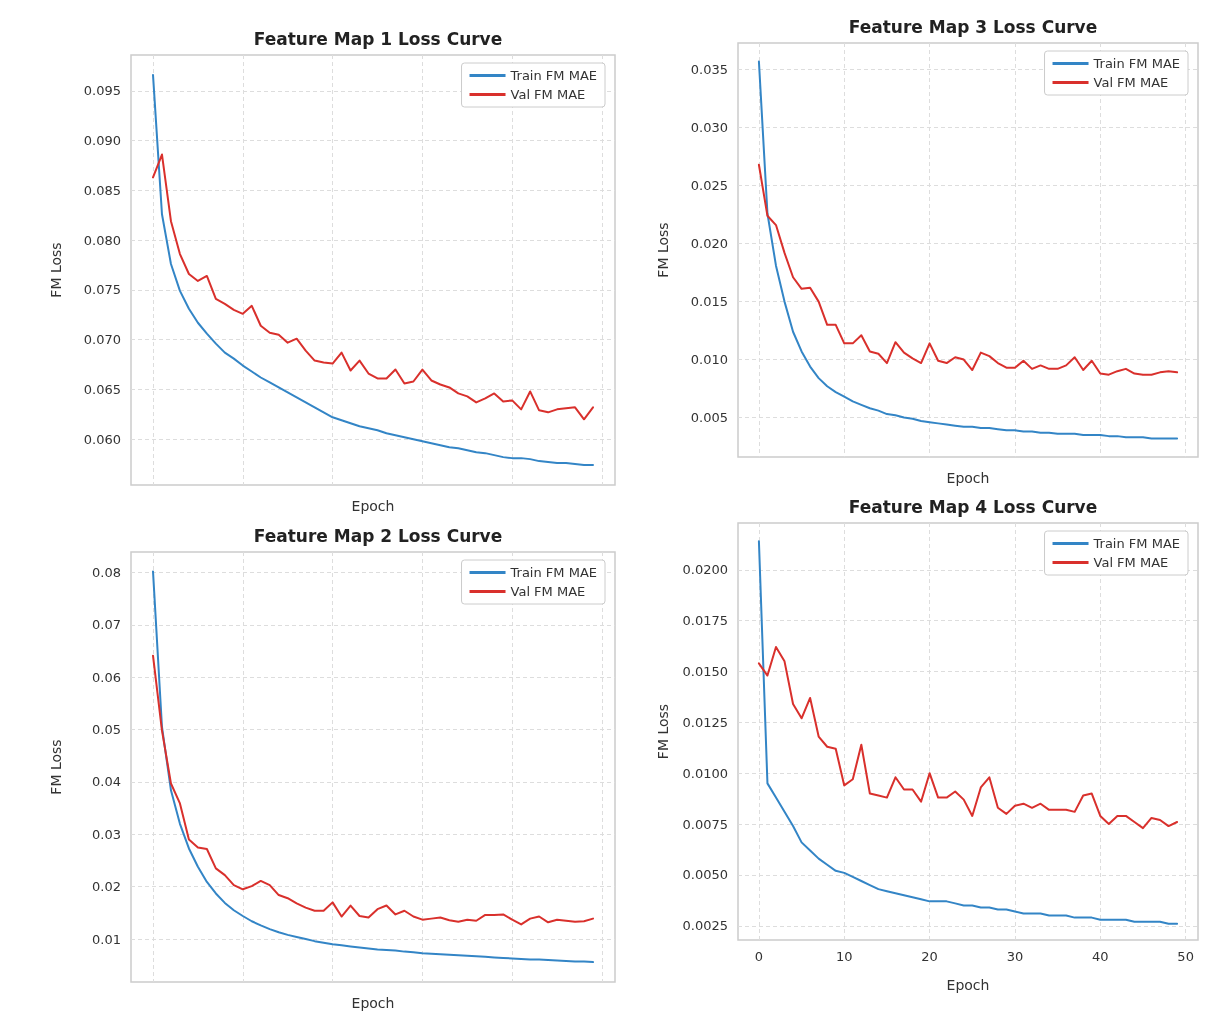  I want to click on y-tick-label: 0.095, so click(102, 91).